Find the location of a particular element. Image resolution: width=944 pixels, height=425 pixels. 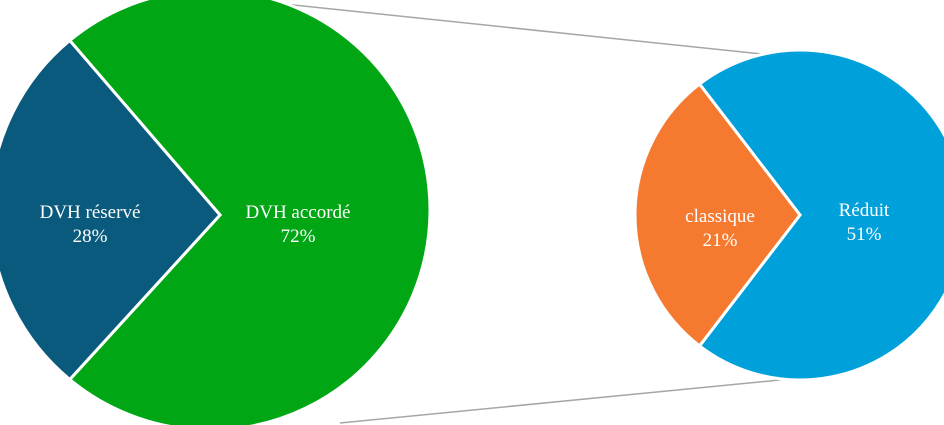

label-percent: 28% is located at coordinates (90, 236).